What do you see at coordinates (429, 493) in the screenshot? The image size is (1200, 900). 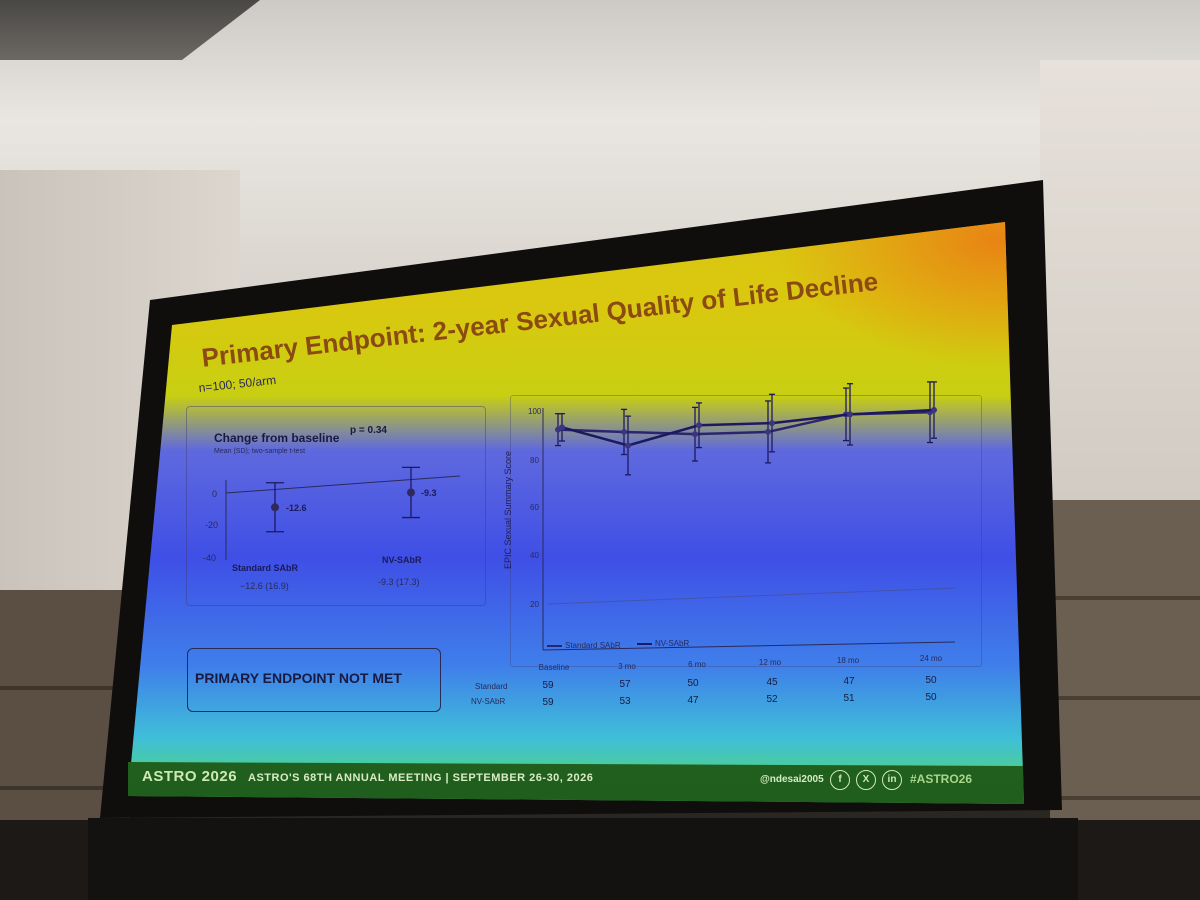 I see `arm-mean-label-nv: -9.3` at bounding box center [429, 493].